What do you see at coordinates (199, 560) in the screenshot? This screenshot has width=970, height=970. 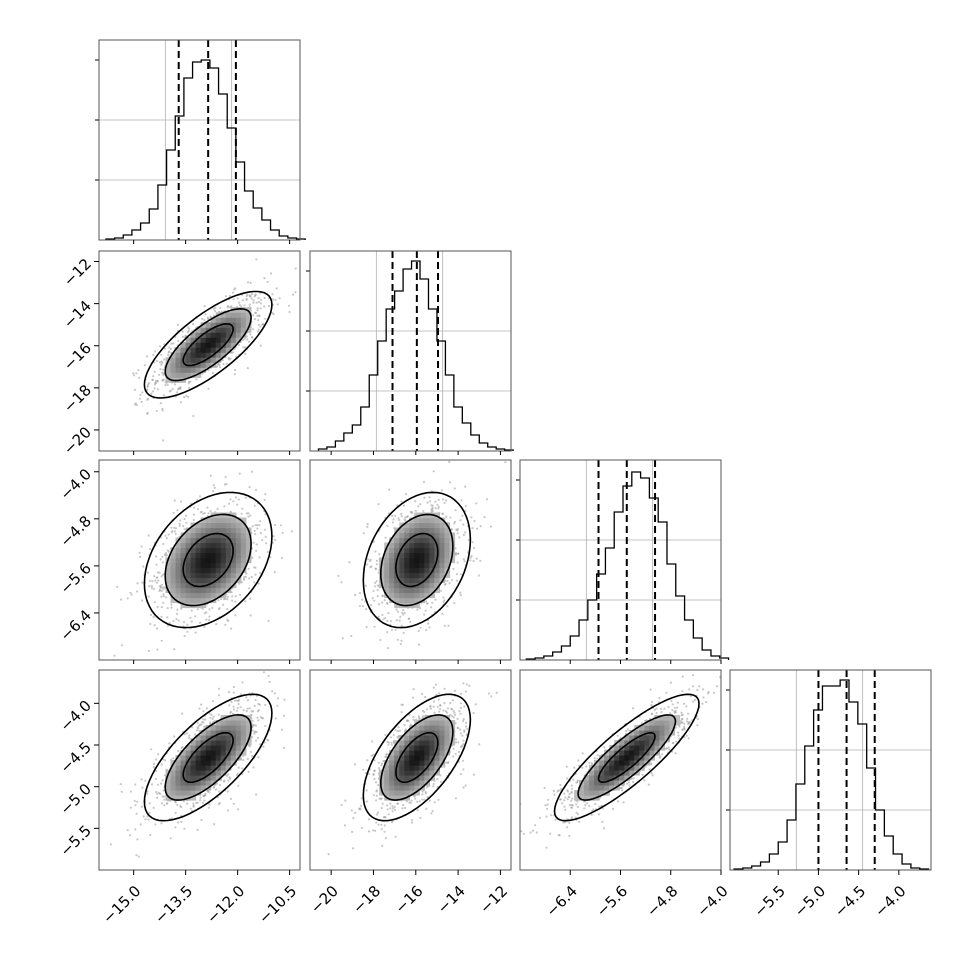 I see `panel-frame` at bounding box center [199, 560].